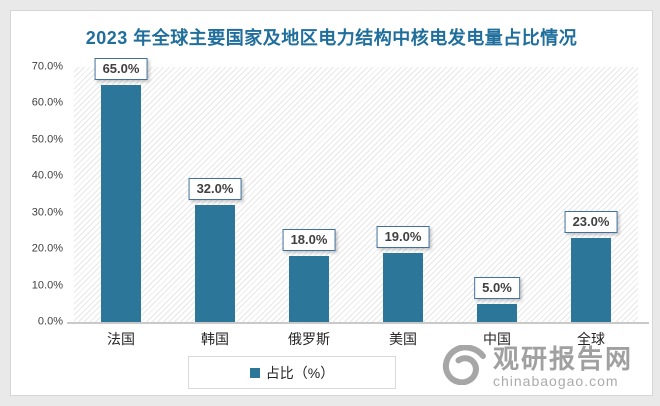 This screenshot has width=660, height=406. Describe the element at coordinates (591, 339) in the screenshot. I see `x-tick-label: 全球` at that location.